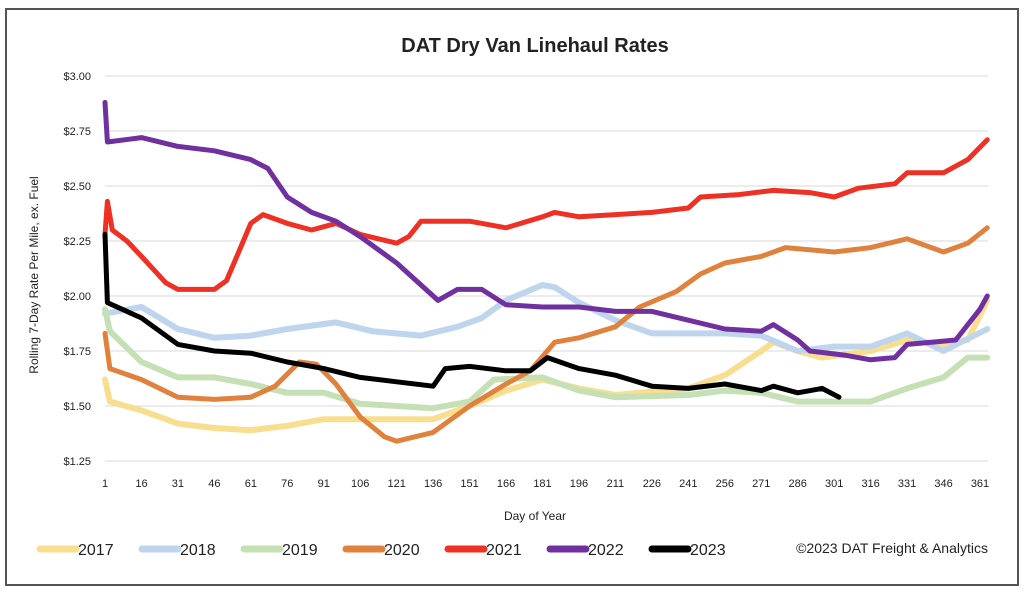 This screenshot has height=598, width=1024. Describe the element at coordinates (725, 484) in the screenshot. I see `x-tick-label: 256` at that location.